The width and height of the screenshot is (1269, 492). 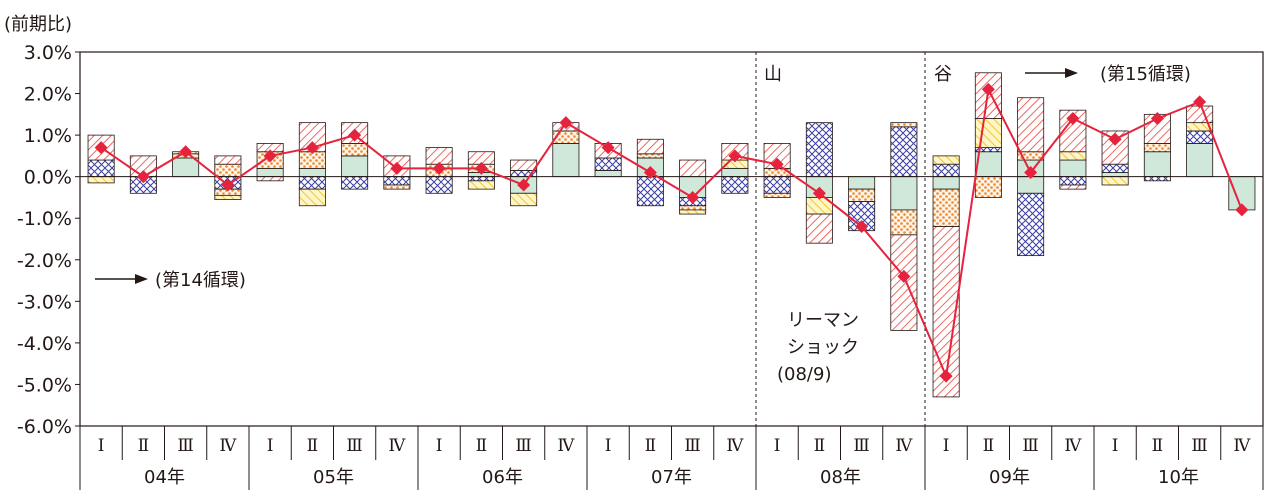 What do you see at coordinates (671, 477) in the screenshot?
I see `year-label: 07年` at bounding box center [671, 477].